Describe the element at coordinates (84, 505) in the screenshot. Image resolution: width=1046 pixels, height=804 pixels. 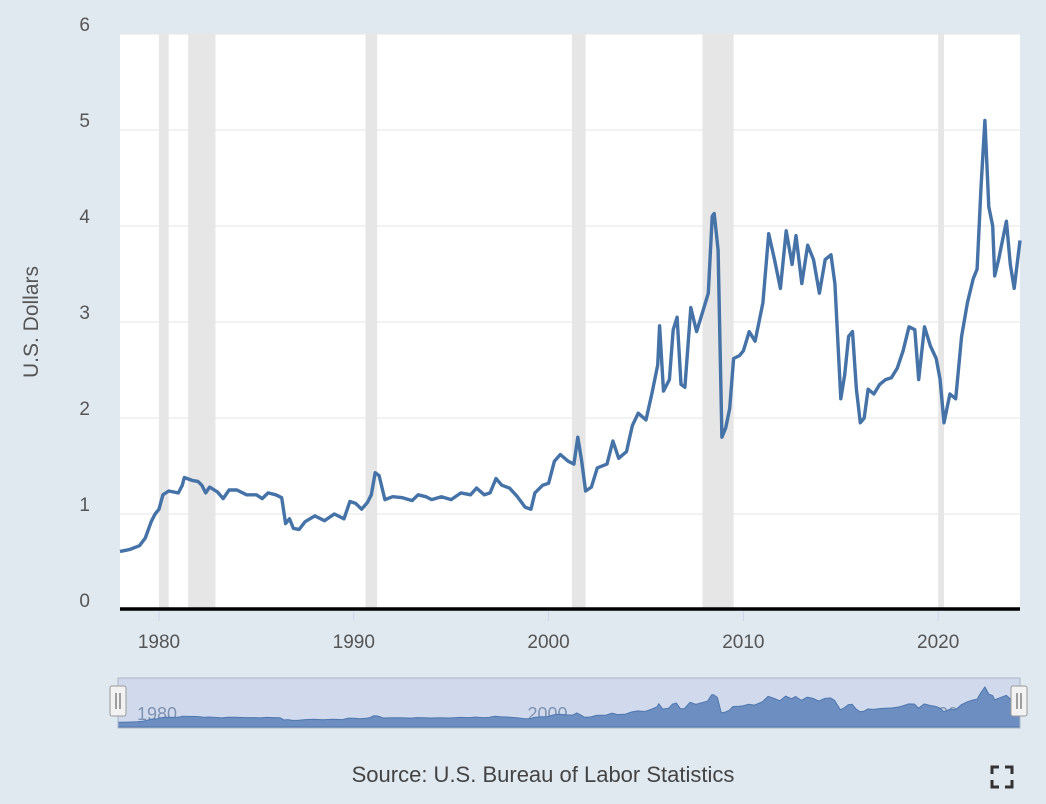
I see `y-tick-label: 1` at that location.